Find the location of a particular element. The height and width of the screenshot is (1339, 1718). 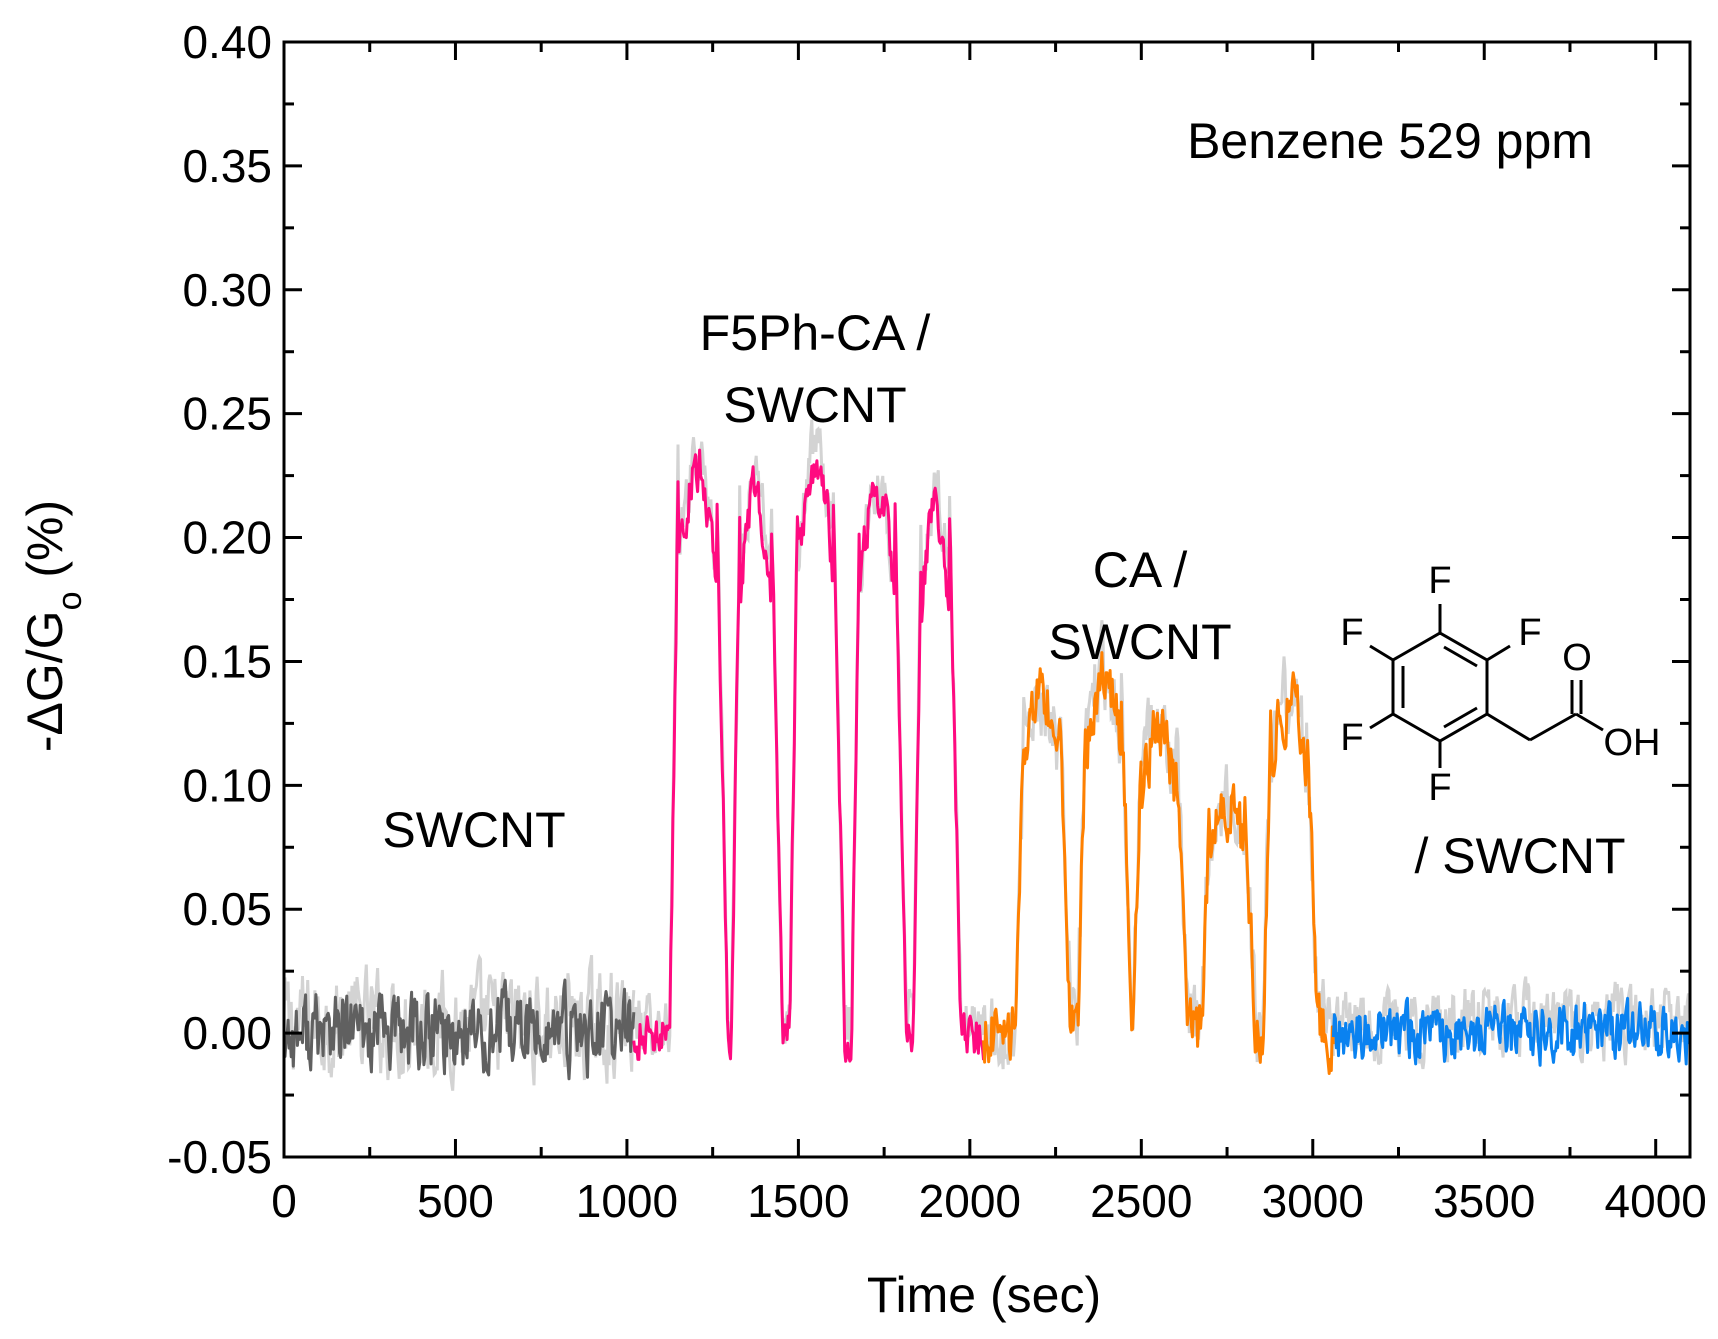

y-tick-label: -0.05 is located at coordinates (219, 1157).